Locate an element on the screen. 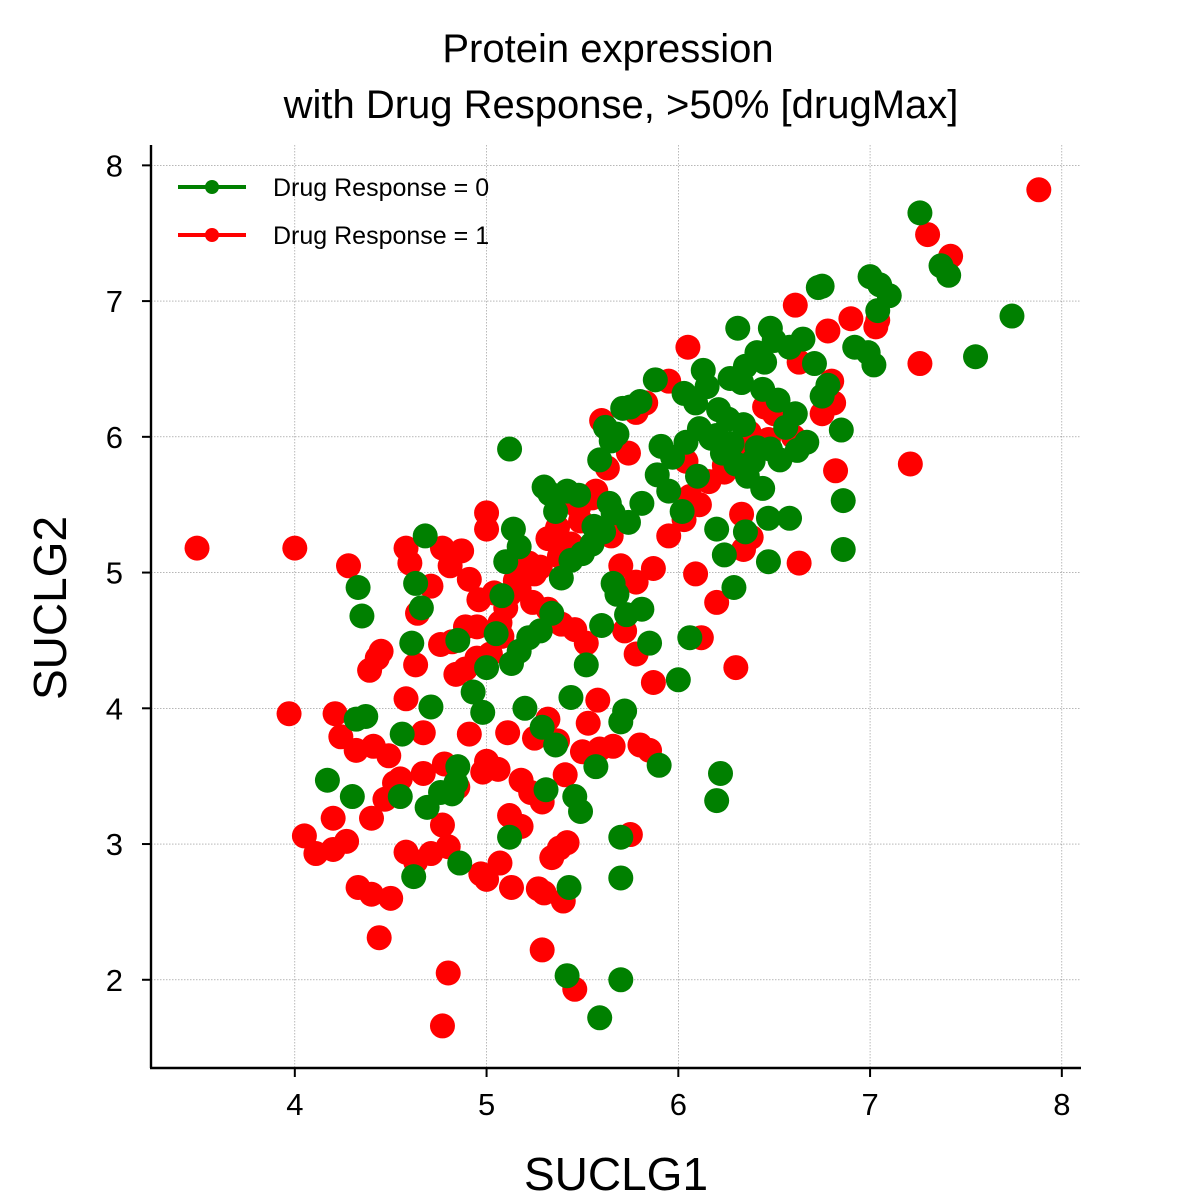 Image resolution: width=1200 pixels, height=1200 pixels. chart-title-line-1: Protein expression is located at coordinates (607, 49).